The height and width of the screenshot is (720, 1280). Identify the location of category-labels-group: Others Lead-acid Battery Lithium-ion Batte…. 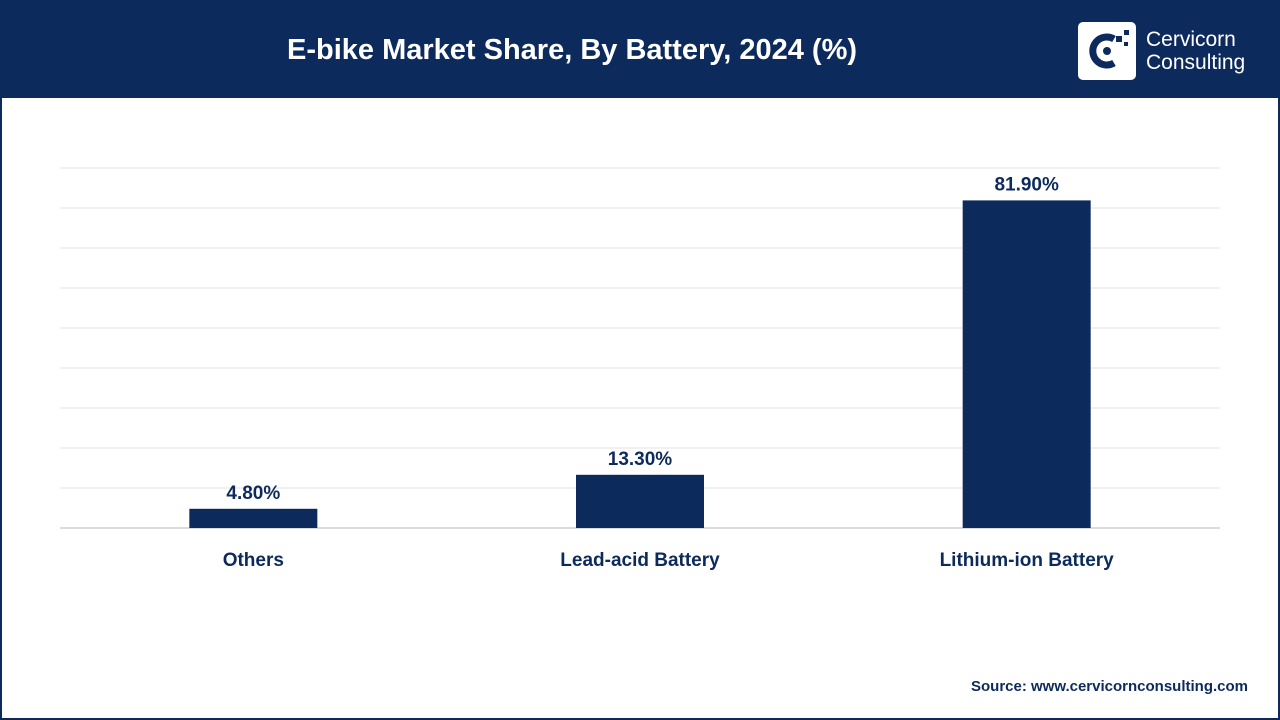
(668, 560).